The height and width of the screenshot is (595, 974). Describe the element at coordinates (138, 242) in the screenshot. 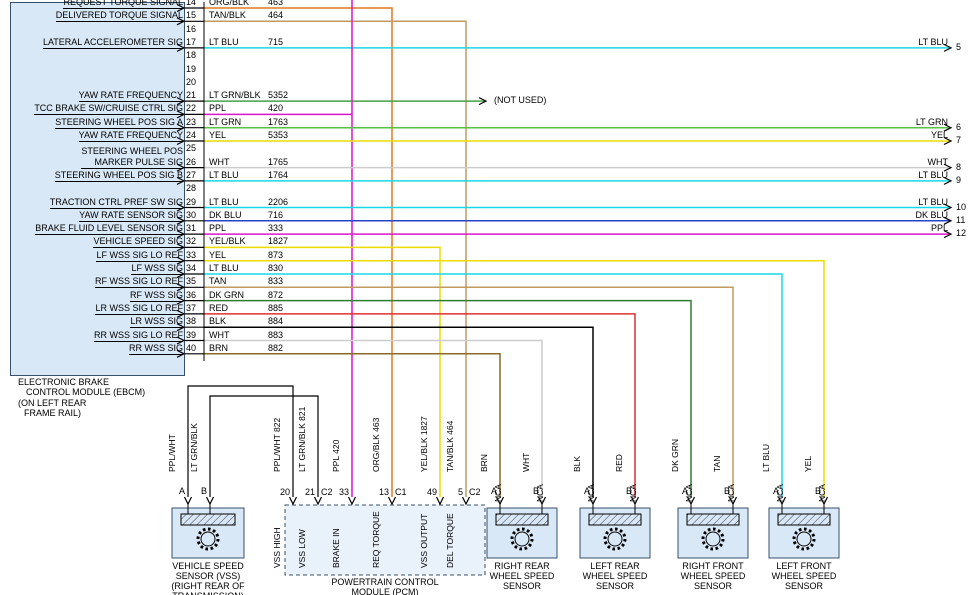

I see `signal-label: VEHICLE SPEED SIG` at that location.